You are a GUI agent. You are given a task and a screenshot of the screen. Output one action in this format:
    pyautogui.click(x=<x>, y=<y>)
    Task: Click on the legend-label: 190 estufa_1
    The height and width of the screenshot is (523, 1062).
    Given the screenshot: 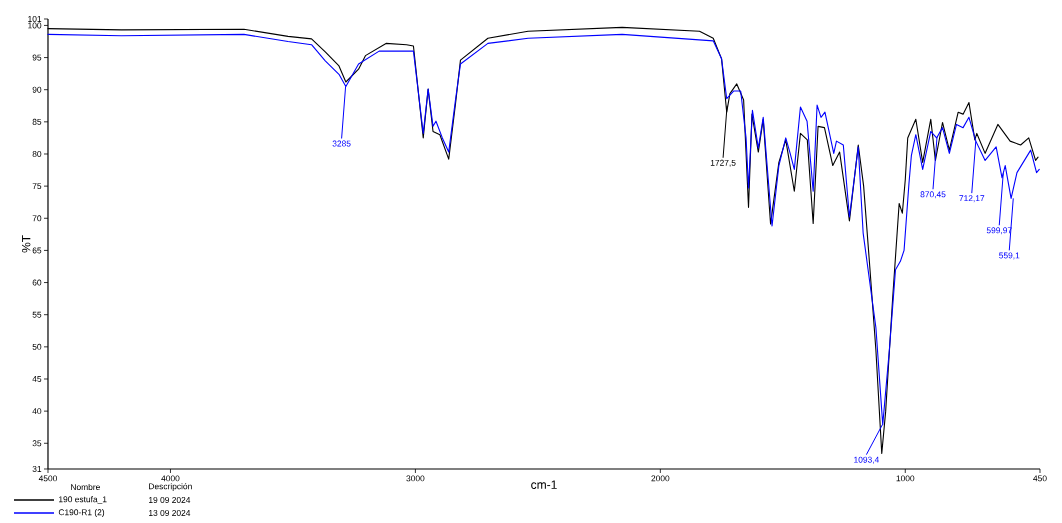 What is the action you would take?
    pyautogui.click(x=83, y=500)
    